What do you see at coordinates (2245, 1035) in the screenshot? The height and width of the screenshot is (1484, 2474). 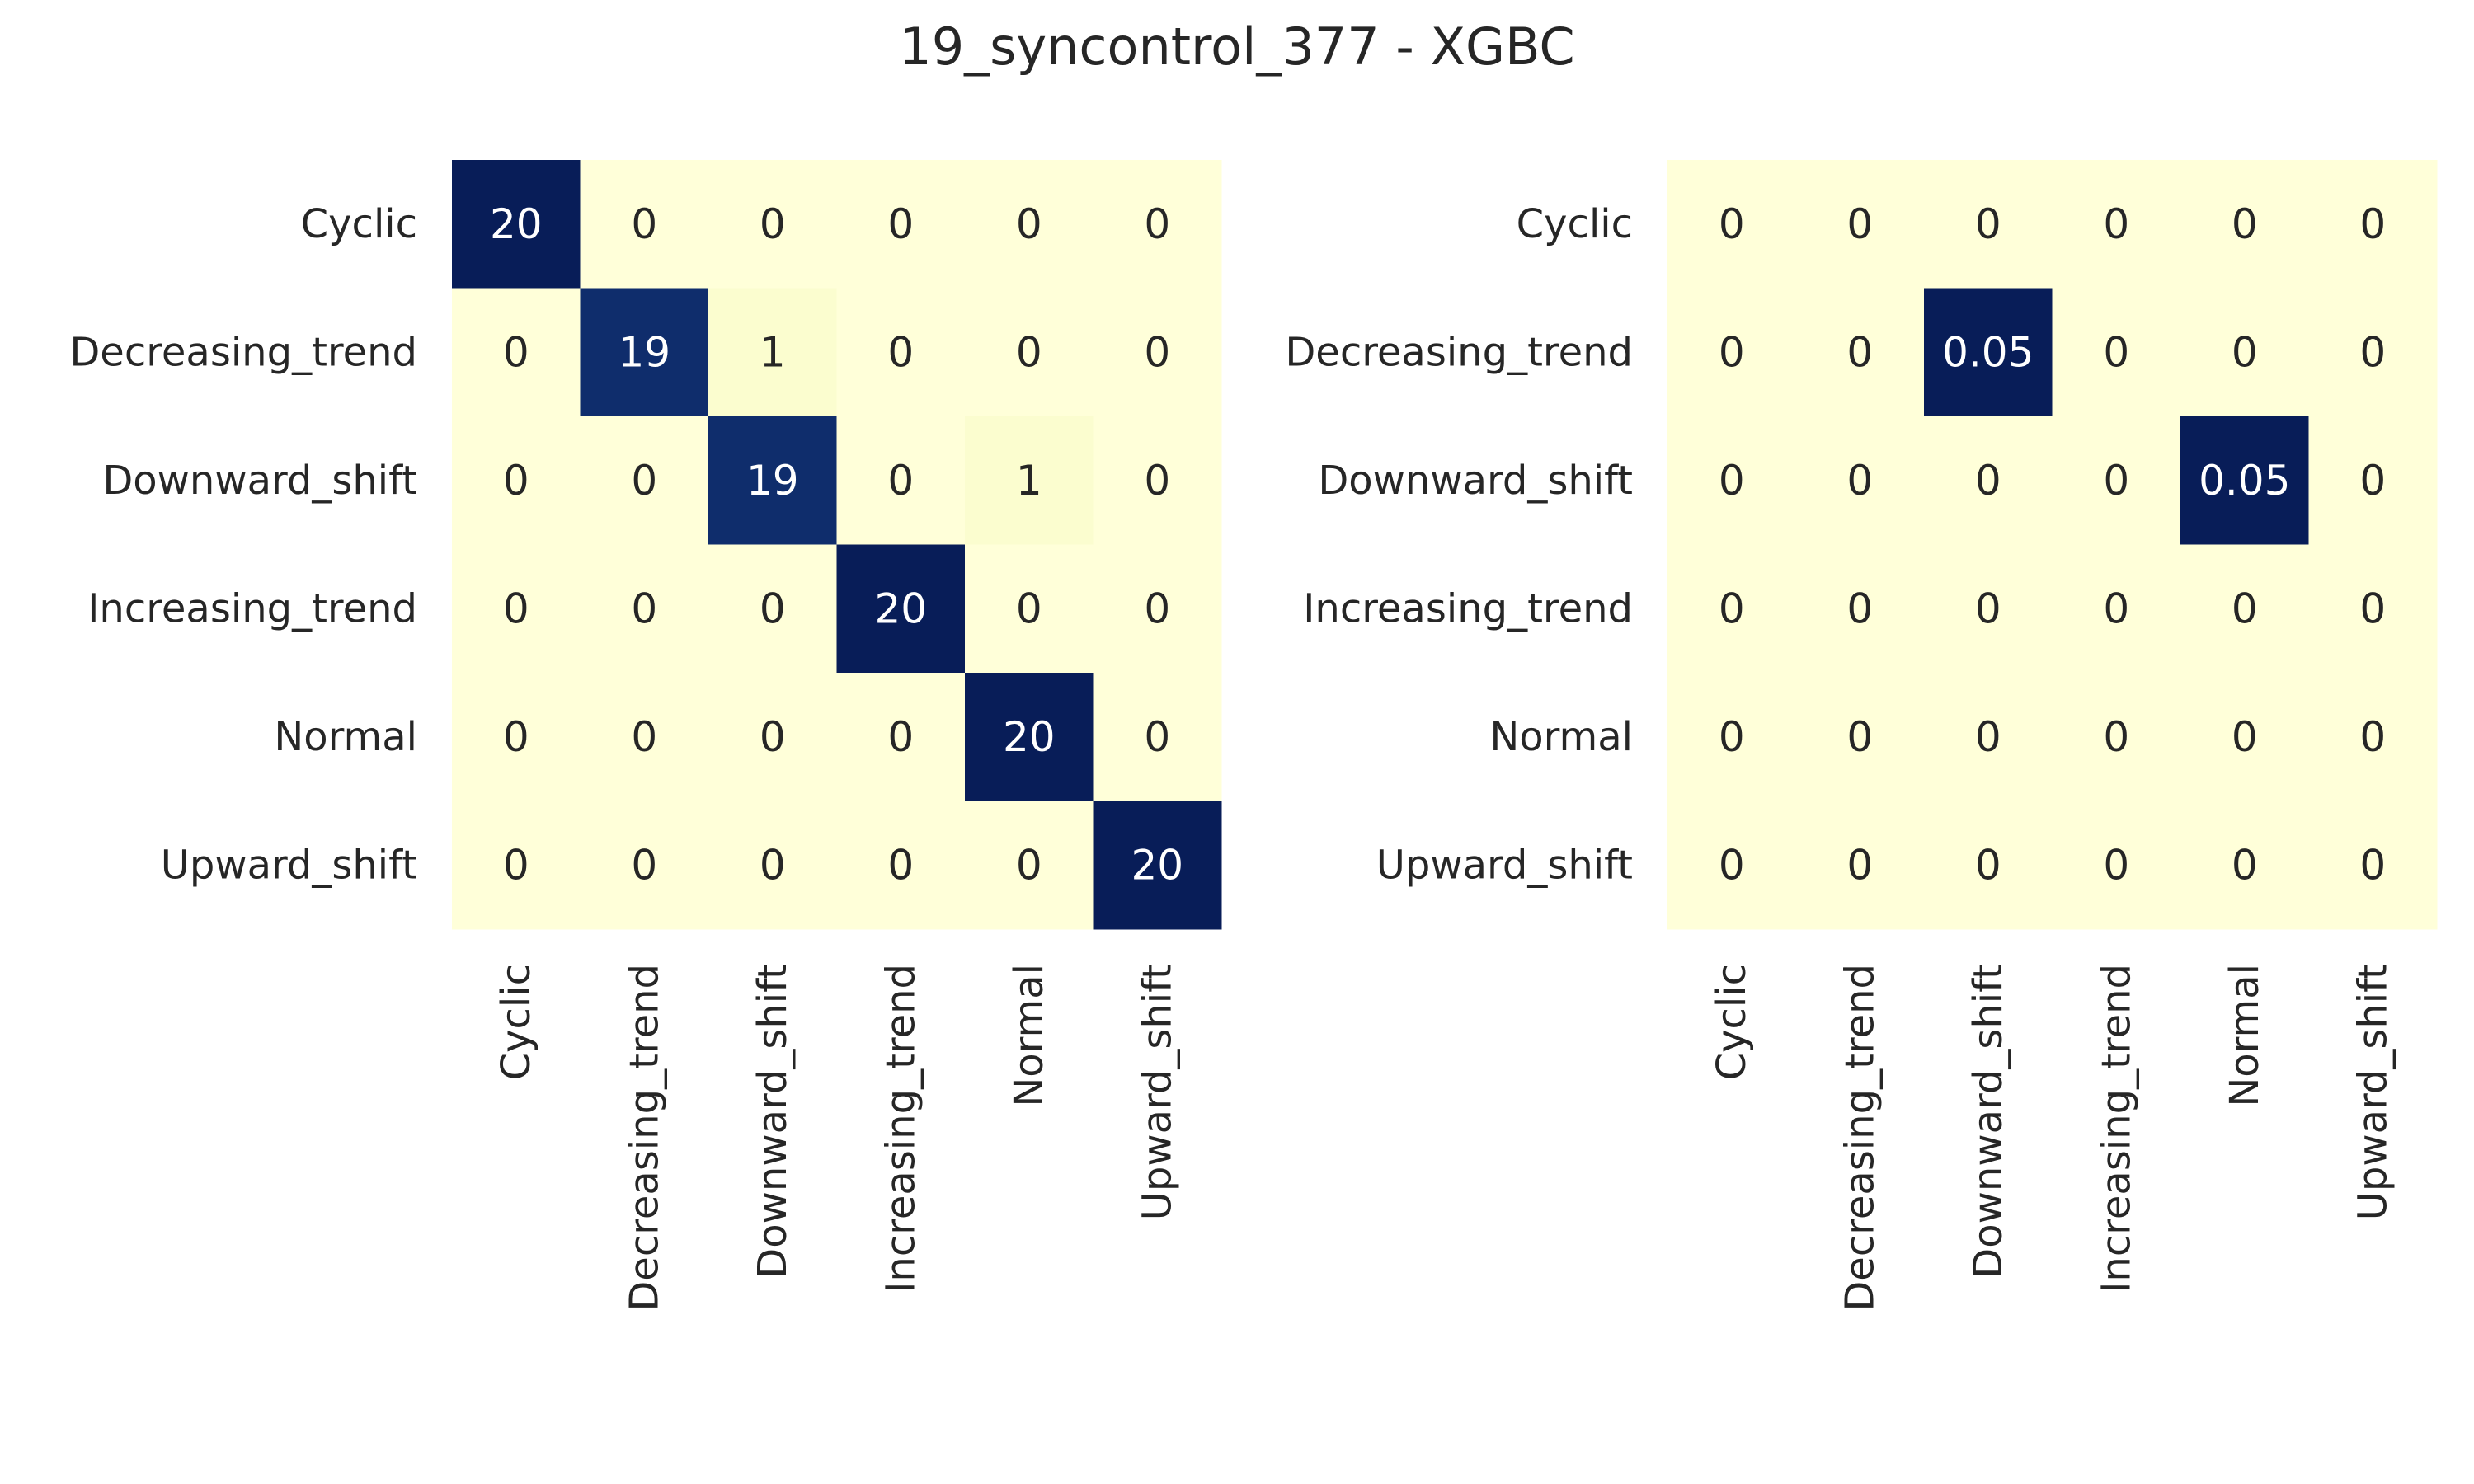 I see `x-tick-label: Normal` at bounding box center [2245, 1035].